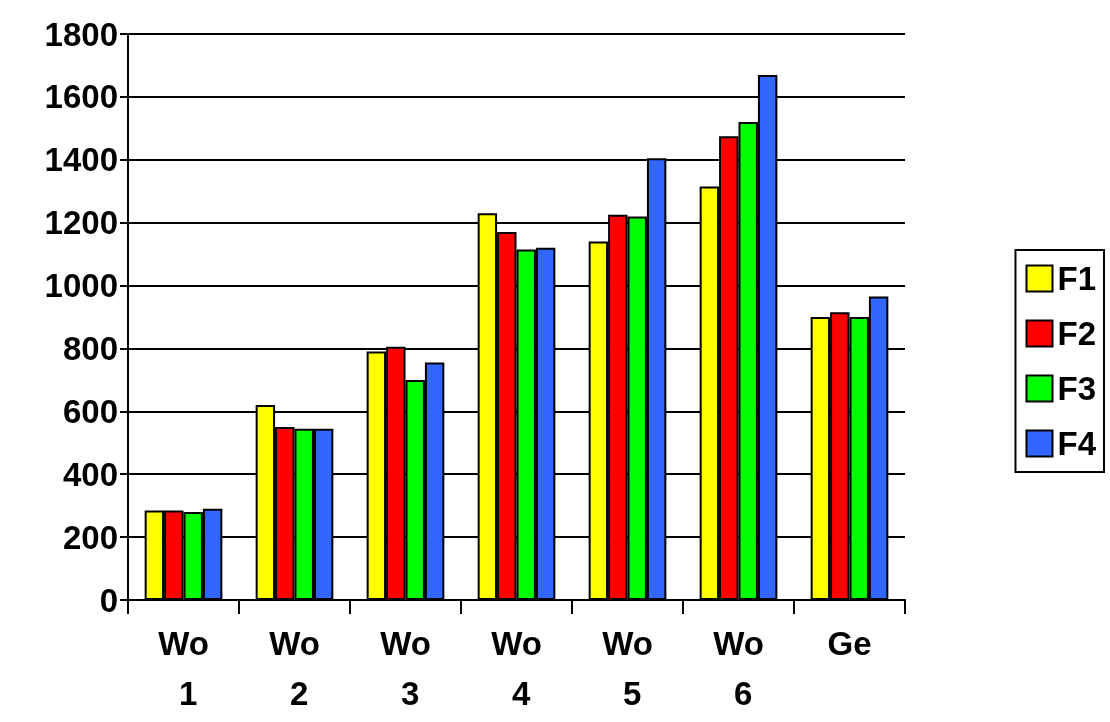  What do you see at coordinates (90, 474) in the screenshot?
I see `y-tick-label: 400` at bounding box center [90, 474].